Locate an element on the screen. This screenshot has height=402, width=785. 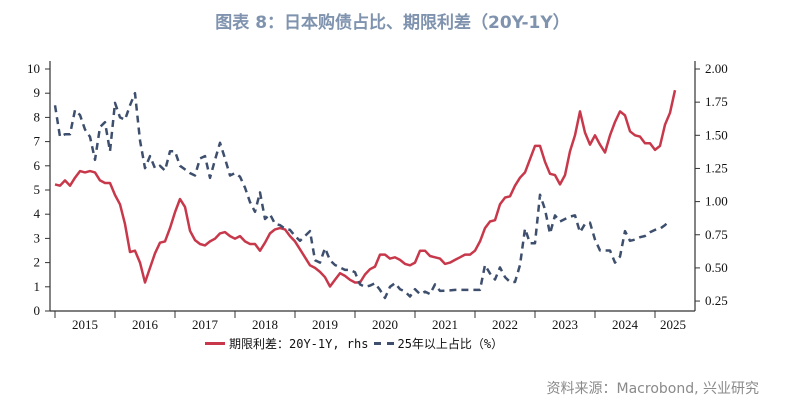
x-tick-label: 2021 is located at coordinates (445, 324).